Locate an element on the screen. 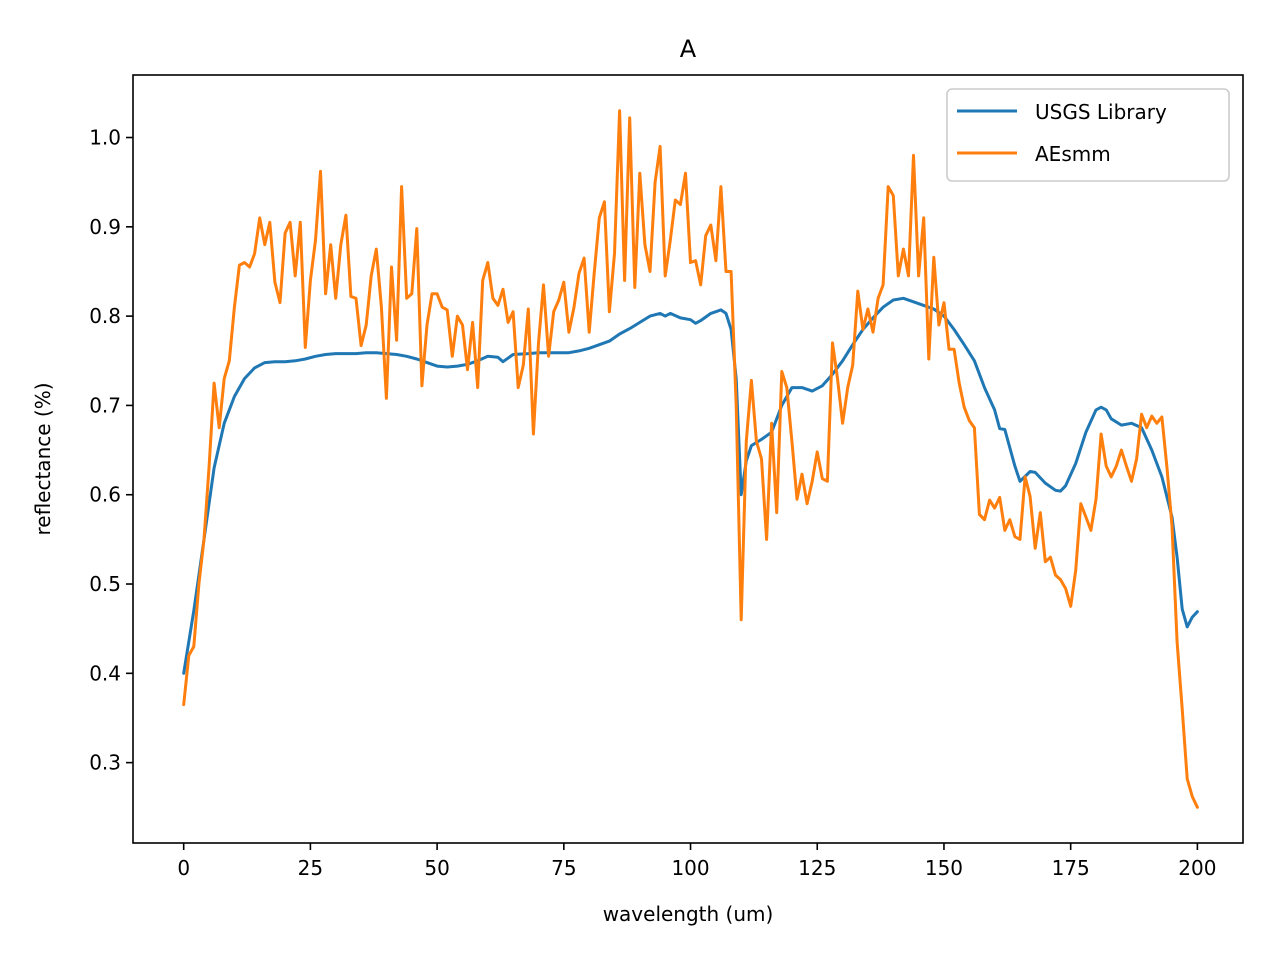  y-tick-label: 0.9 is located at coordinates (105, 227).